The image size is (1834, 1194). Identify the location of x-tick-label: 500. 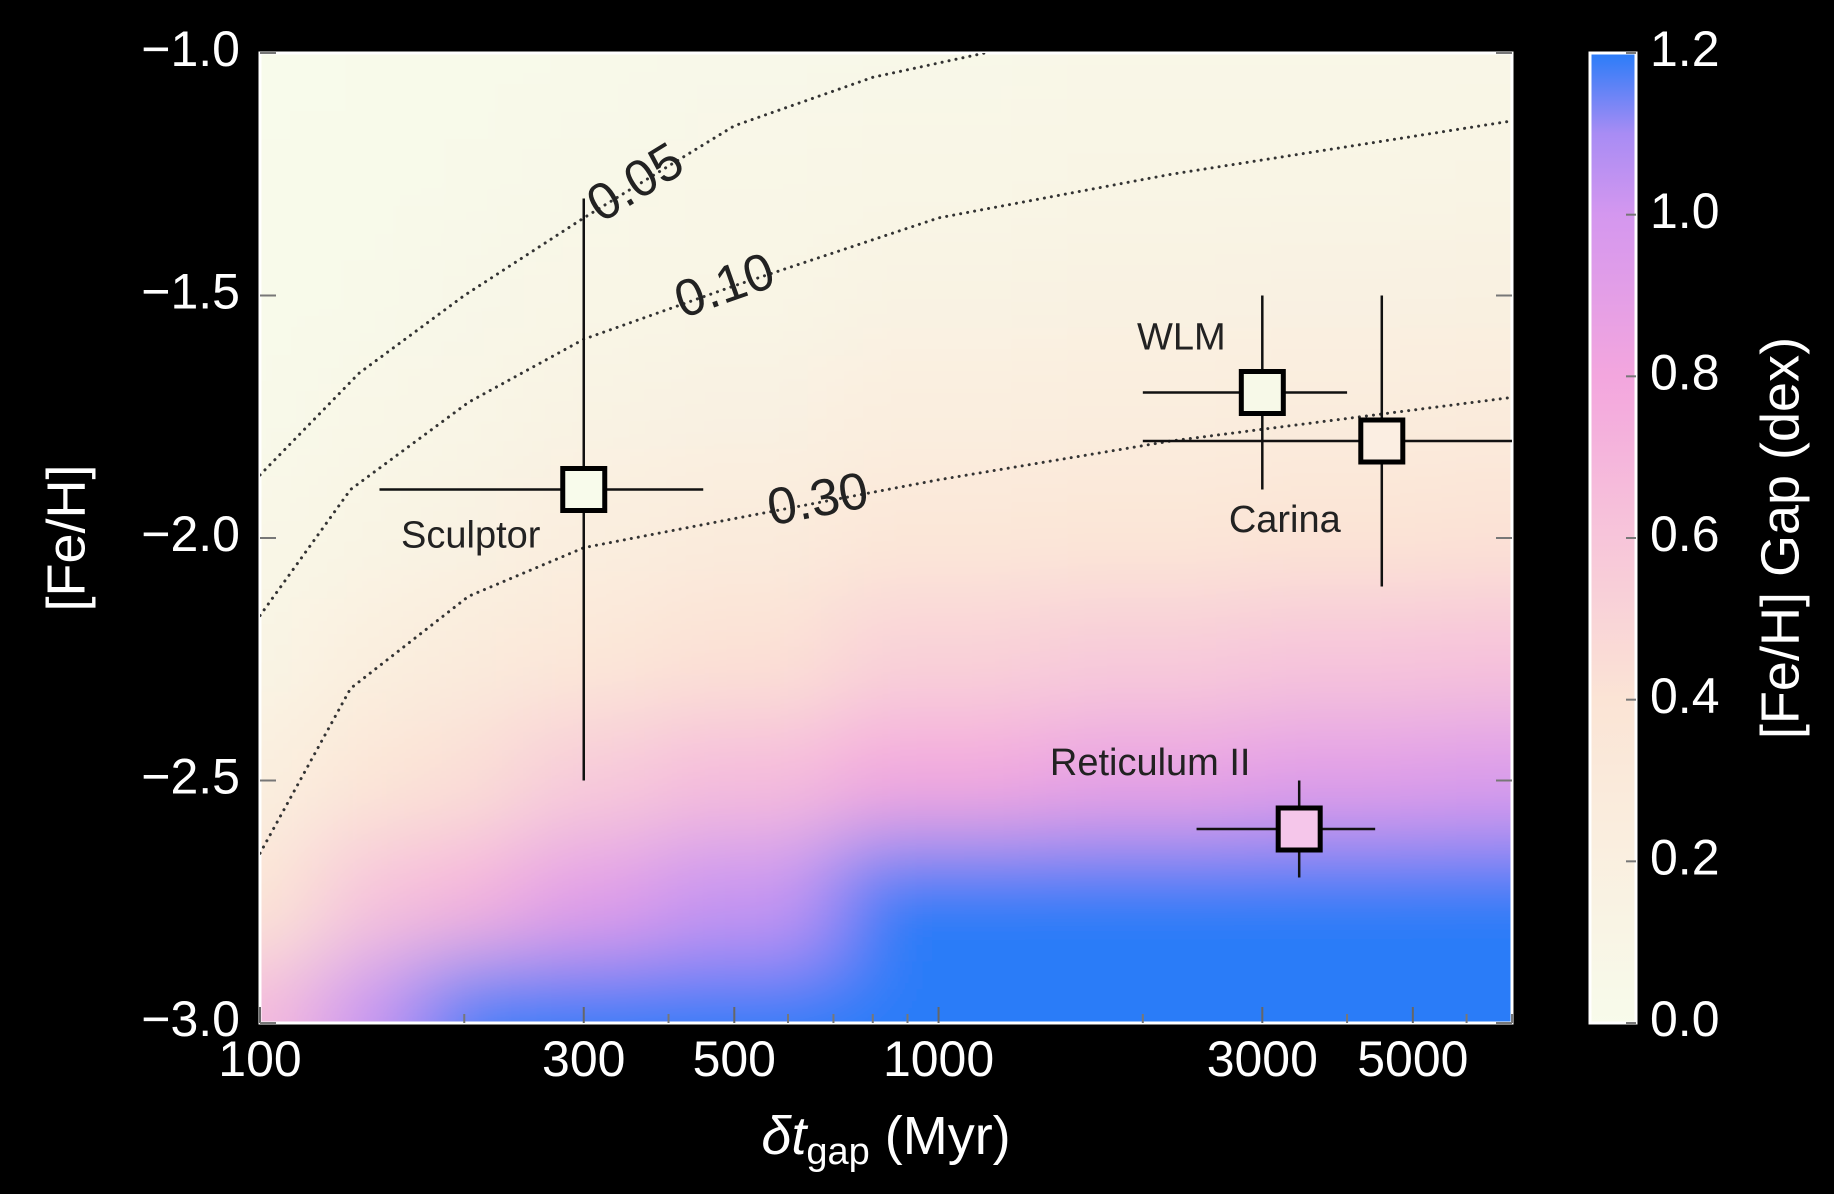
(734, 1059).